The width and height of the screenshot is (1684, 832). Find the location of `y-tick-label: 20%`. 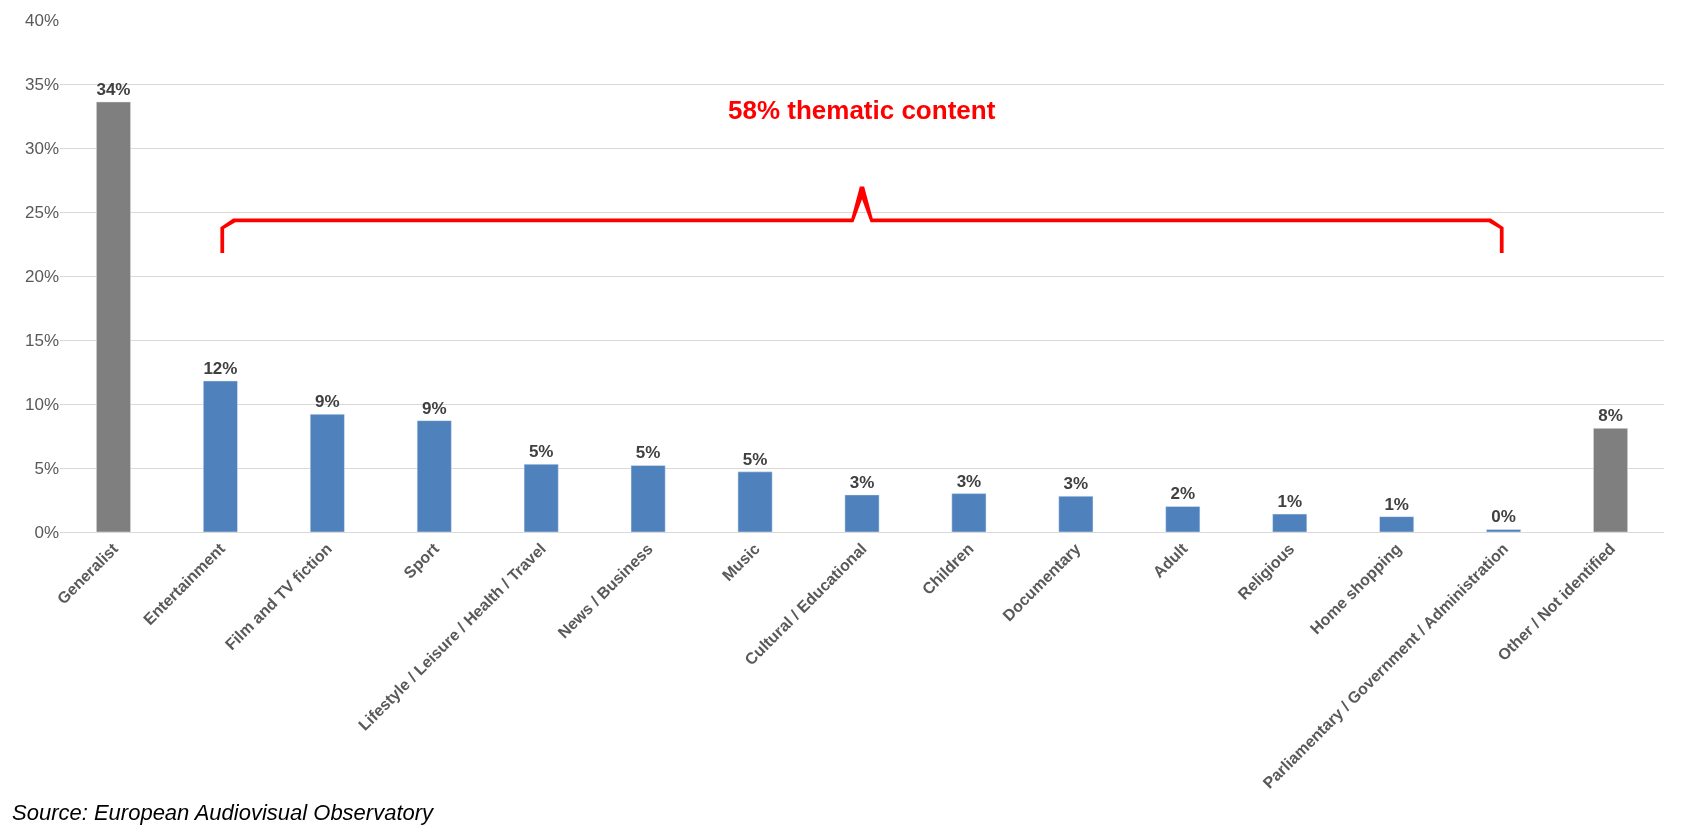

y-tick-label: 20% is located at coordinates (41, 276).